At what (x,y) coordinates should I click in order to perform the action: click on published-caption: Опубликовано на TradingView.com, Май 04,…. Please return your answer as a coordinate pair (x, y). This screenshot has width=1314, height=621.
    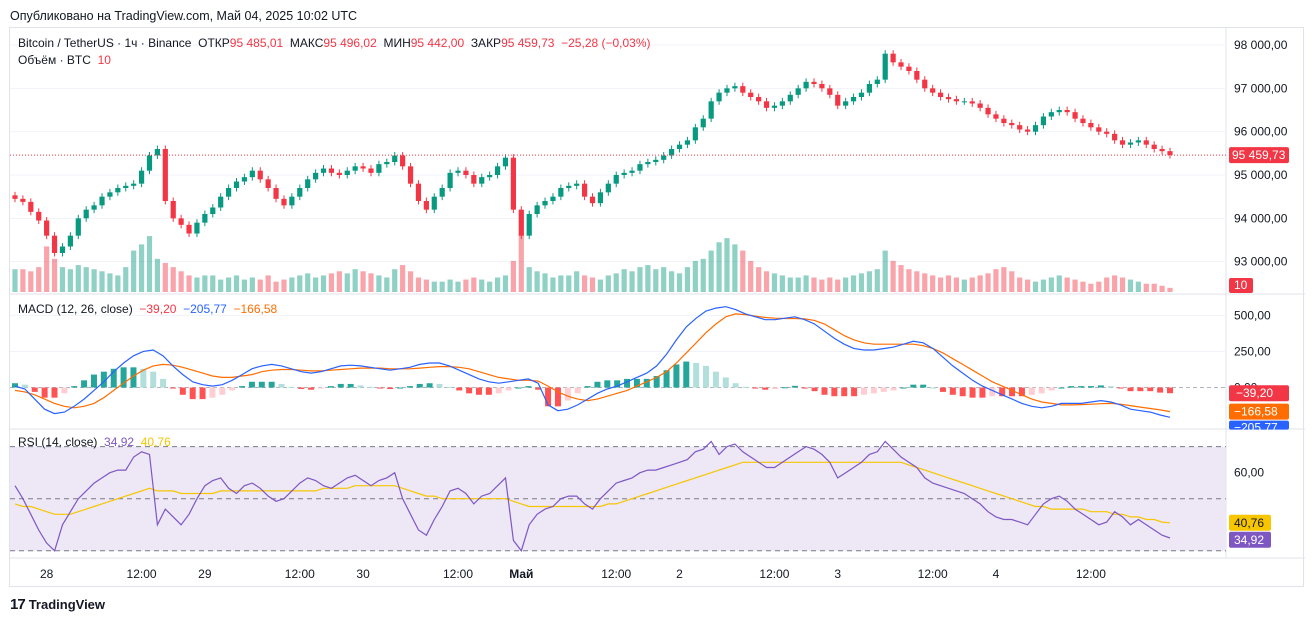
    Looking at the image, I should click on (184, 16).